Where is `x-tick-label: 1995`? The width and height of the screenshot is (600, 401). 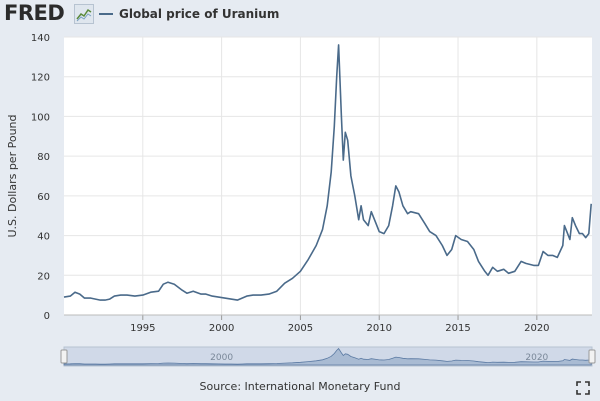
x-tick-label: 1995 is located at coordinates (142, 328).